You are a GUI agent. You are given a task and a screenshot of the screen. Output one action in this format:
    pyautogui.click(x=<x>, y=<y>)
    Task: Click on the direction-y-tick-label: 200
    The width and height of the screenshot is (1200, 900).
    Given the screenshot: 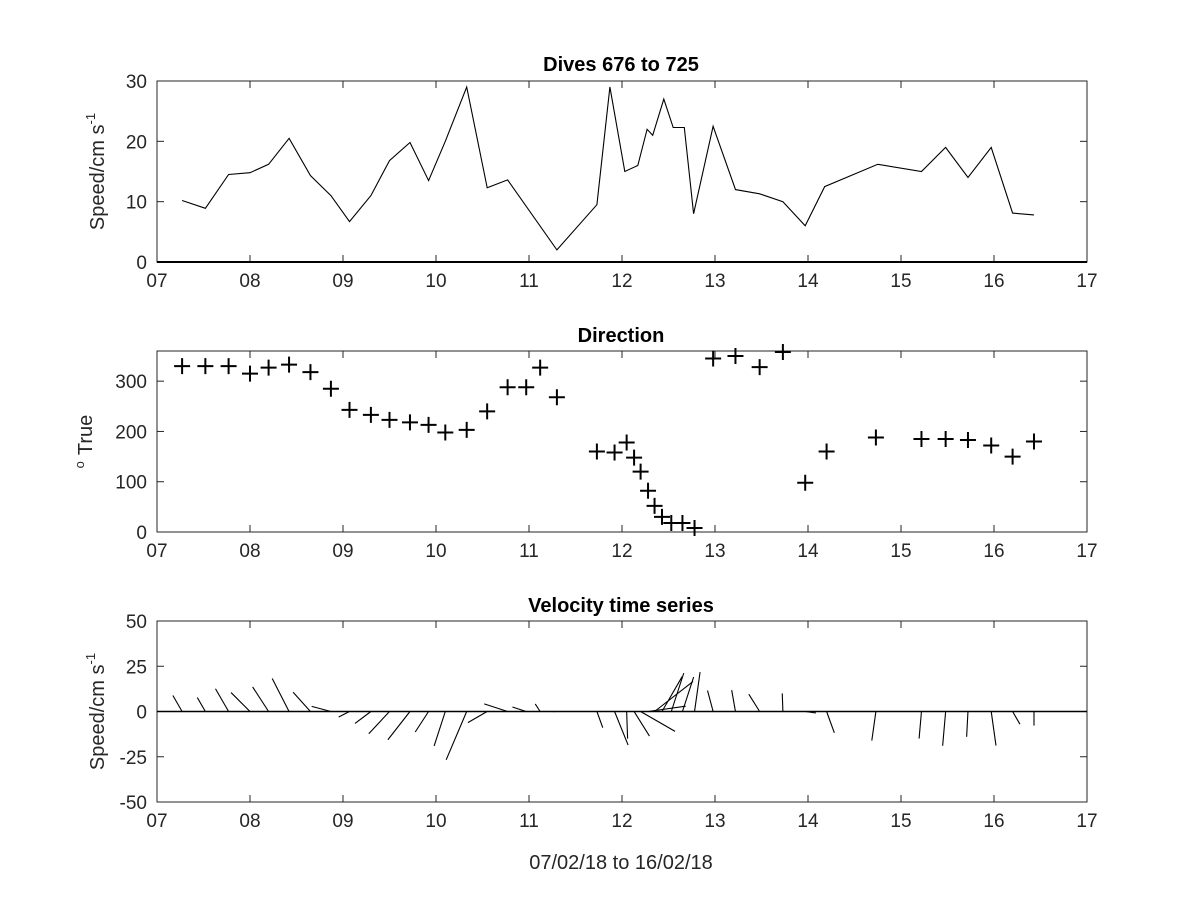 What is the action you would take?
    pyautogui.click(x=131, y=432)
    